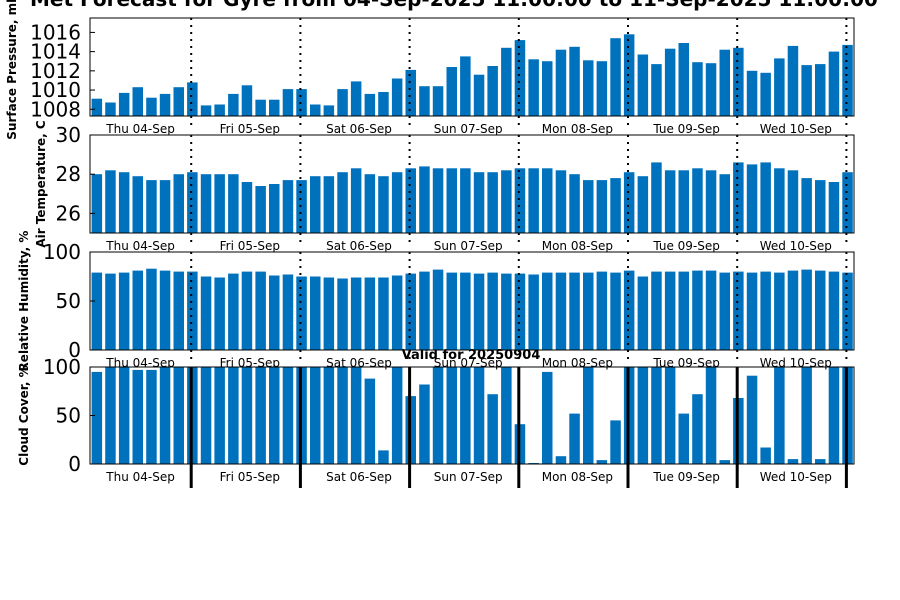 Image resolution: width=900 pixels, height=600 pixels. Describe the element at coordinates (250, 246) in the screenshot. I see `x-tick-label: Fri 05-Sep` at that location.